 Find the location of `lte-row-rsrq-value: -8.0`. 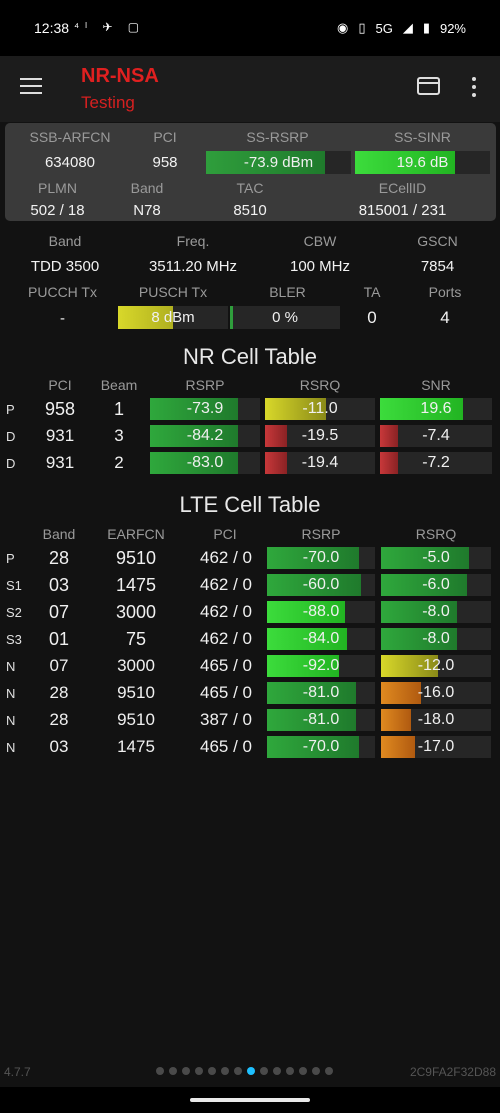

lte-row-rsrq-value: -8.0 is located at coordinates (436, 611).